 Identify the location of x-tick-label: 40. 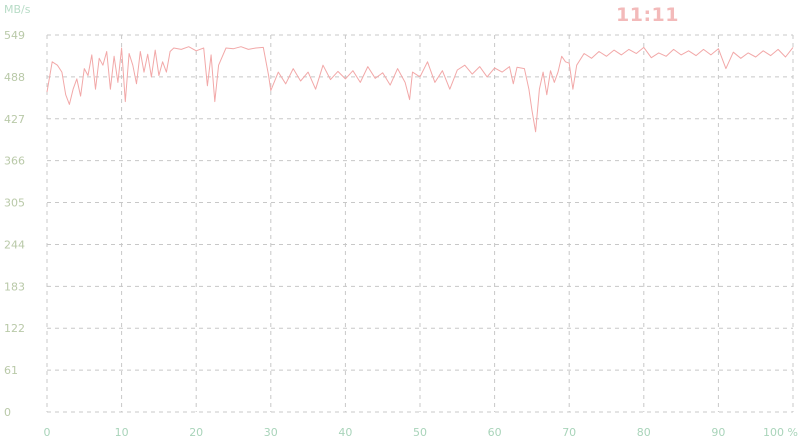
(345, 432).